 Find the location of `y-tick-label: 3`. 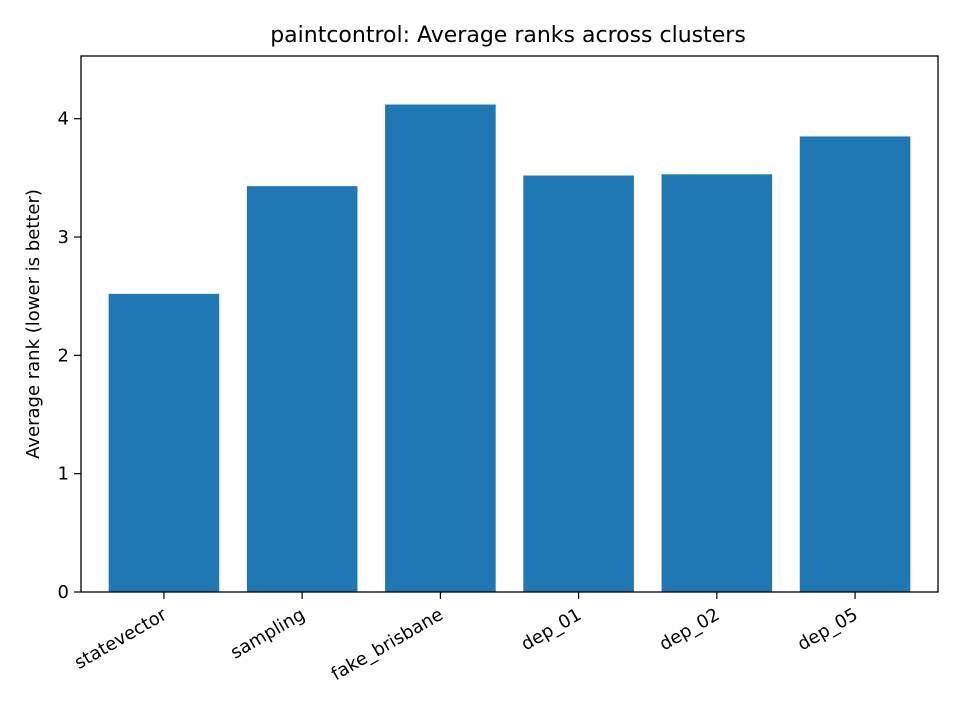

y-tick-label: 3 is located at coordinates (63, 237).